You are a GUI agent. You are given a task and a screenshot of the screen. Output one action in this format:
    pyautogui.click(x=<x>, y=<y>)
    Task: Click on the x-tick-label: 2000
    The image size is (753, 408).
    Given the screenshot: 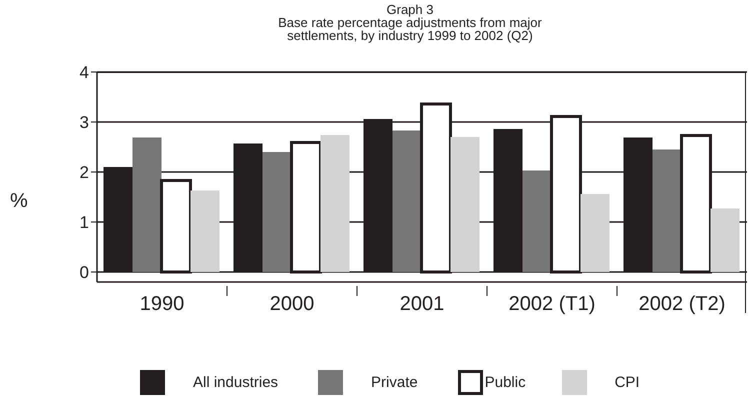 What is the action you would take?
    pyautogui.click(x=292, y=304)
    